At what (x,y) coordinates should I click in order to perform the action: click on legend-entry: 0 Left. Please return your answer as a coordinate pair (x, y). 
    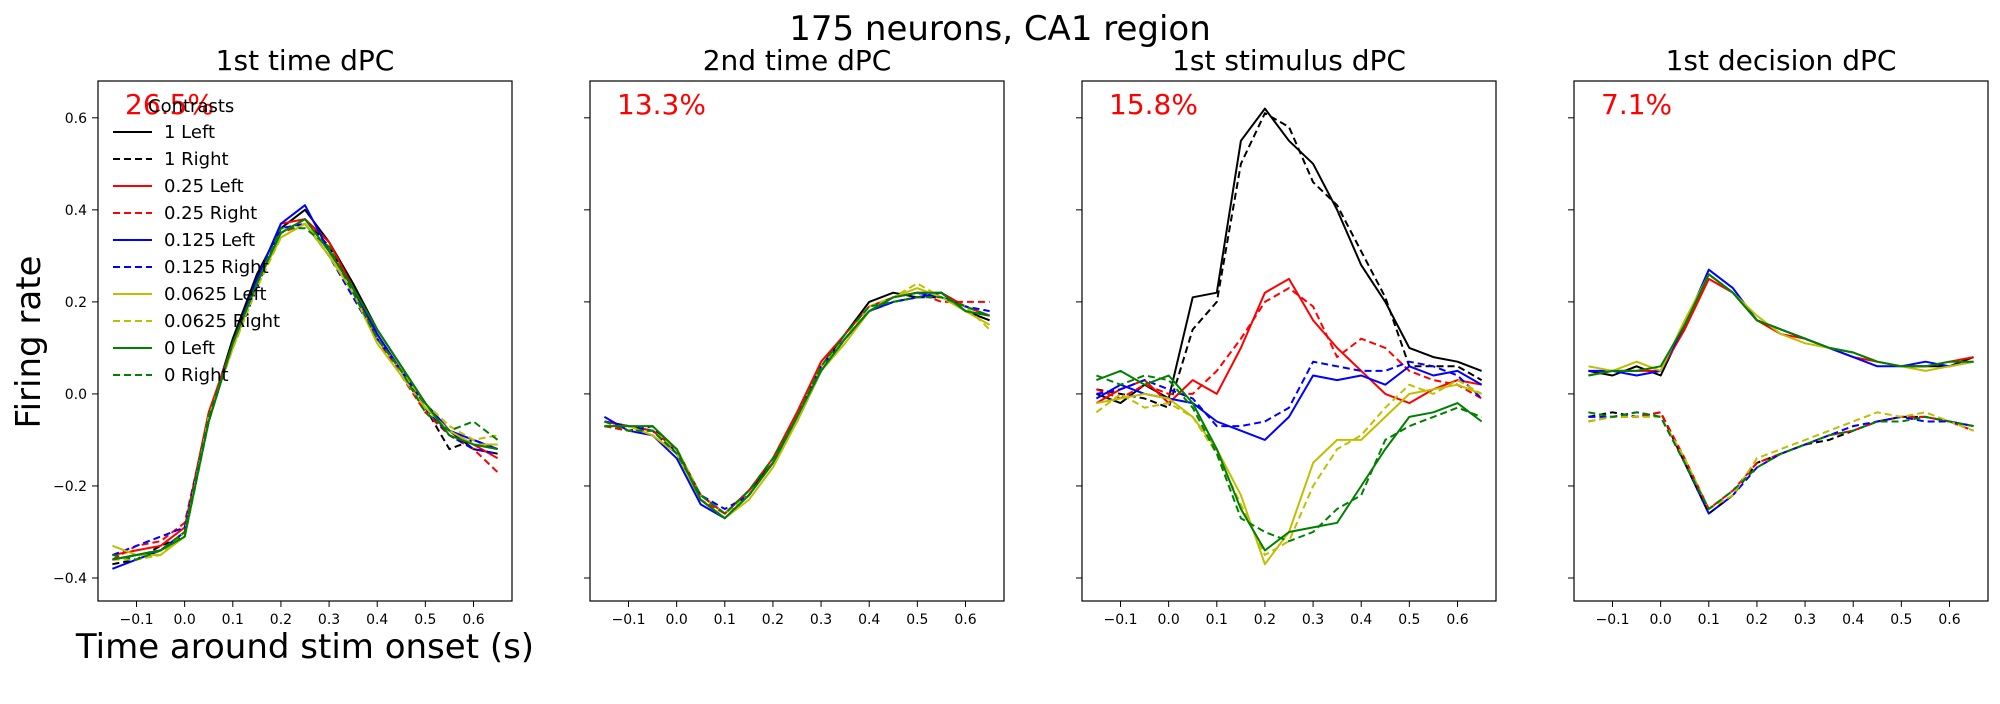
    Looking at the image, I should click on (164, 348).